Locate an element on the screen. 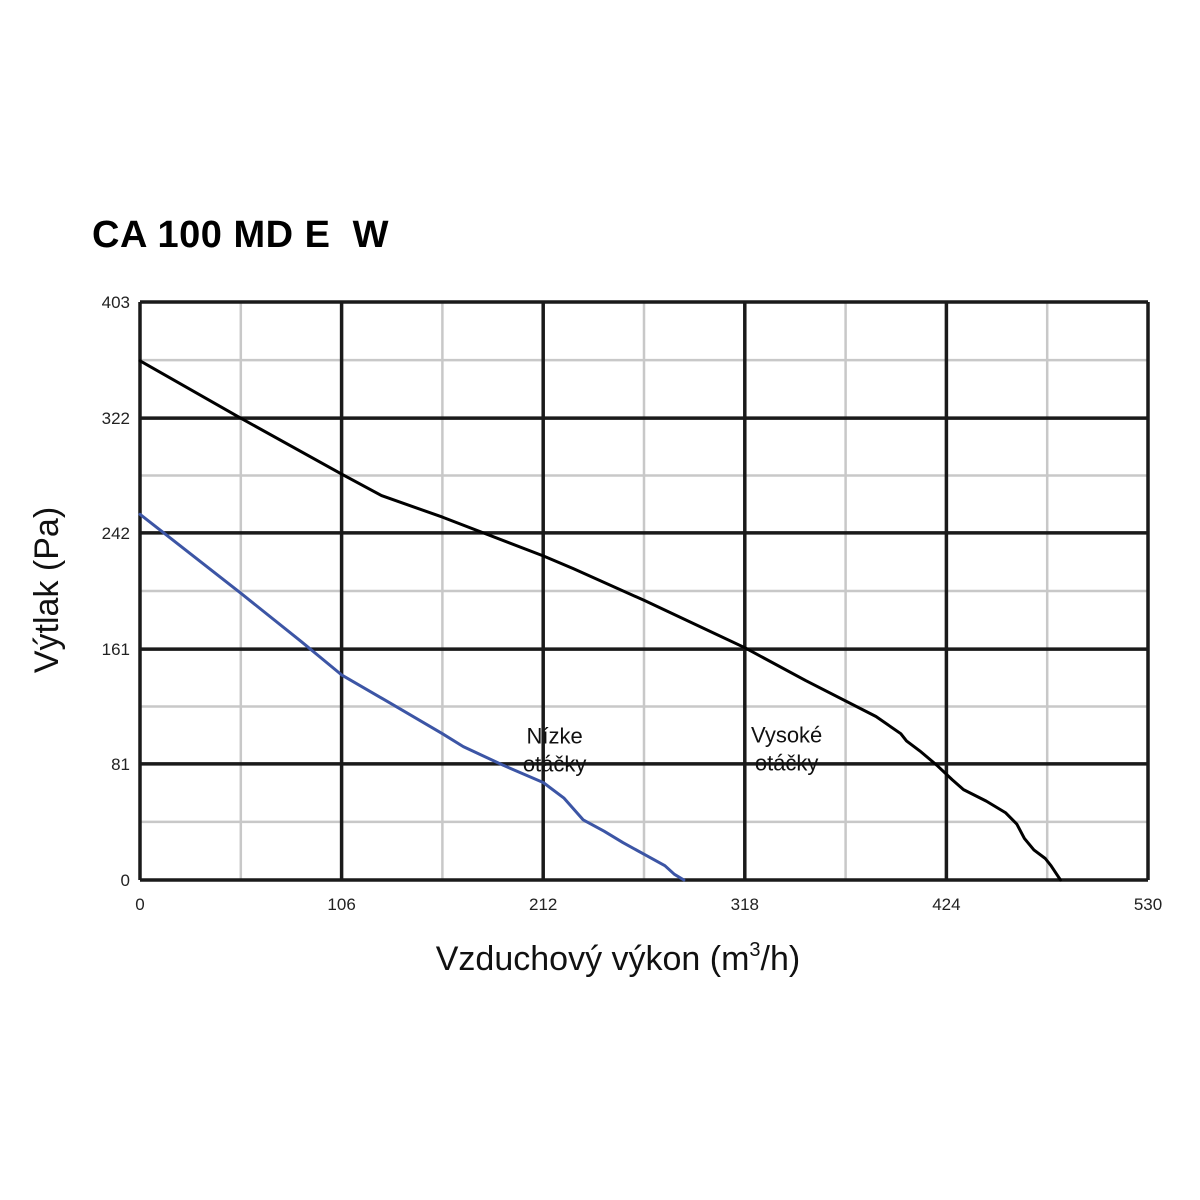 This screenshot has height=1200, width=1200. y-tick-label: 242 is located at coordinates (116, 533).